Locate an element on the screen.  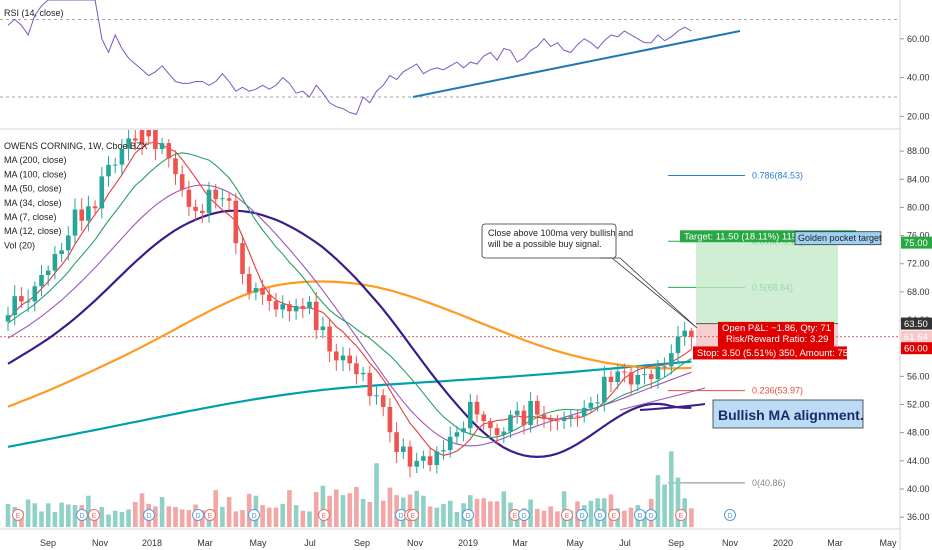
target-label: Target: 11.50 (18.11%) 1150, is located at coordinates (744, 236).